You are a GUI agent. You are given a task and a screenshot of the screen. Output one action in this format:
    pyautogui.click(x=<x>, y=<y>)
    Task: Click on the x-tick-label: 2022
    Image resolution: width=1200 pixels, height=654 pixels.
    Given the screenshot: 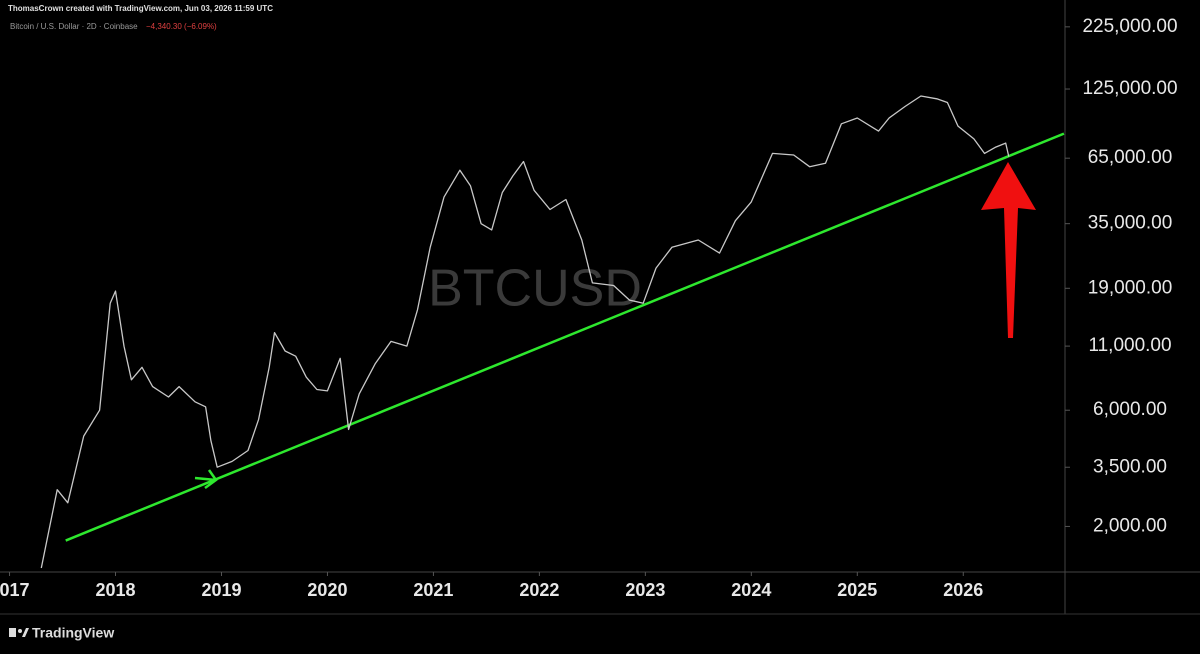 What is the action you would take?
    pyautogui.click(x=539, y=590)
    